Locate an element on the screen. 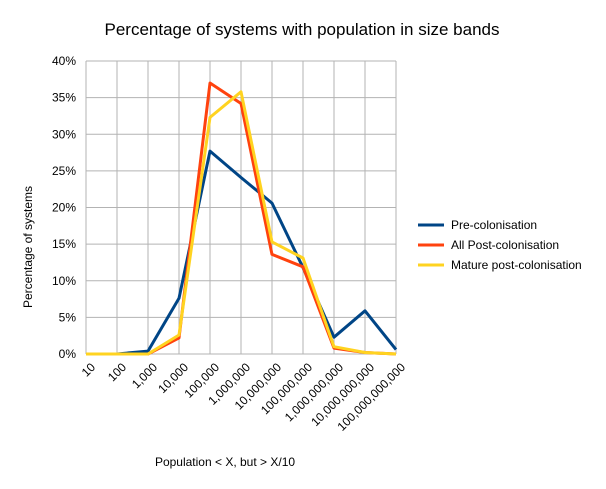 This screenshot has height=489, width=606. x-axis-title: Population < X, but > X/10 is located at coordinates (225, 462).